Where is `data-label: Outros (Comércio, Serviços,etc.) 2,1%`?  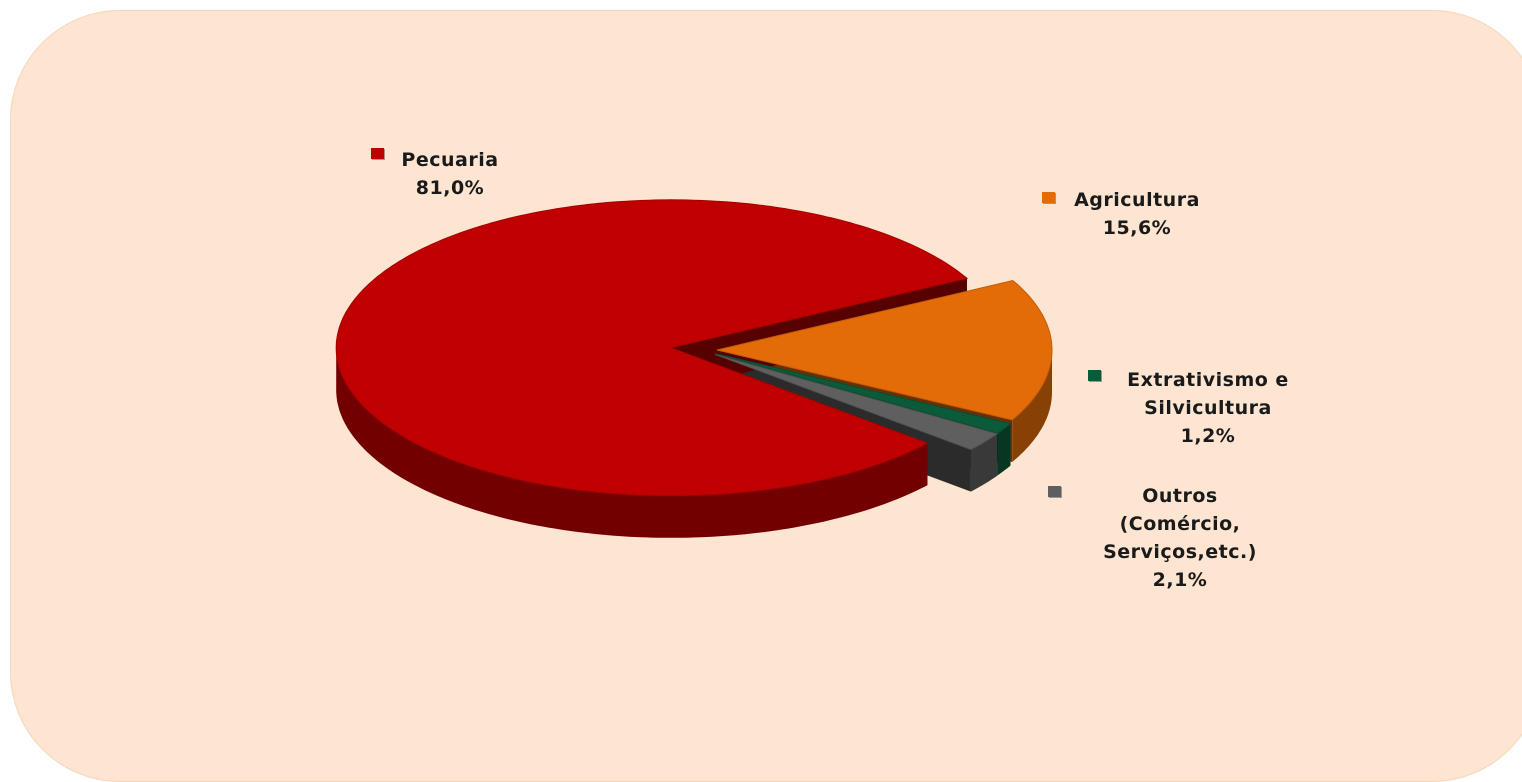
data-label: Outros (Comércio, Serviços,etc.) 2,1% is located at coordinates (1180, 538).